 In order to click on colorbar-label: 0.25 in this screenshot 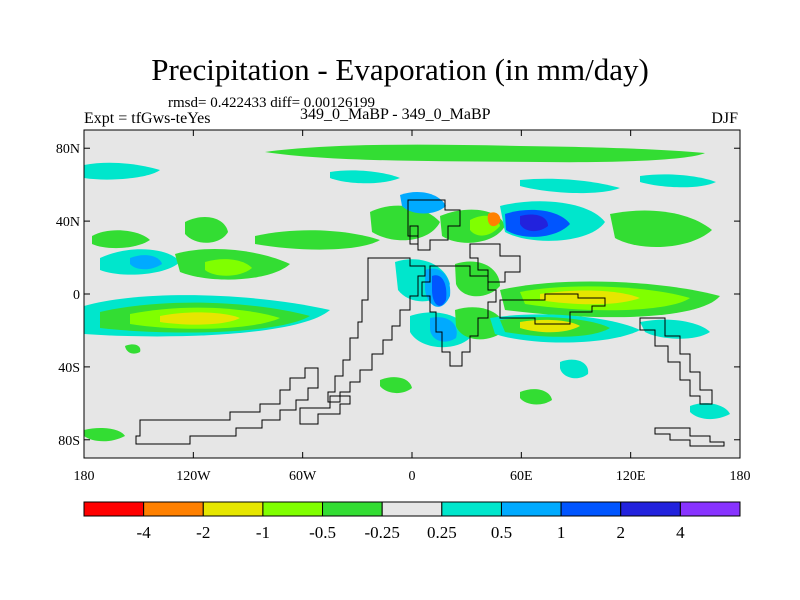, I will do `click(442, 532)`.